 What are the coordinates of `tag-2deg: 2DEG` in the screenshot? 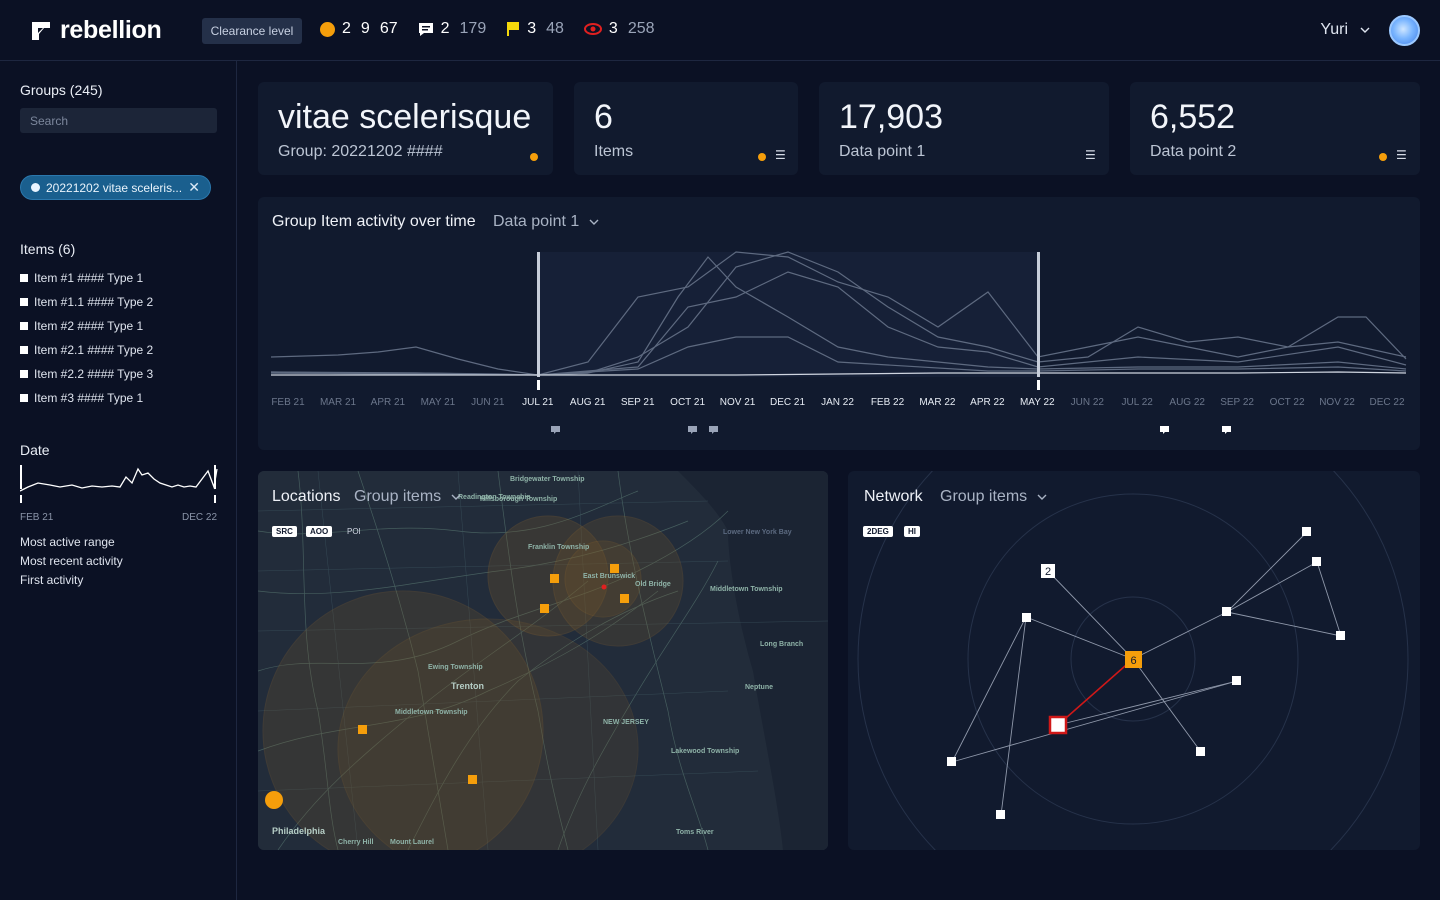 It's located at (878, 531).